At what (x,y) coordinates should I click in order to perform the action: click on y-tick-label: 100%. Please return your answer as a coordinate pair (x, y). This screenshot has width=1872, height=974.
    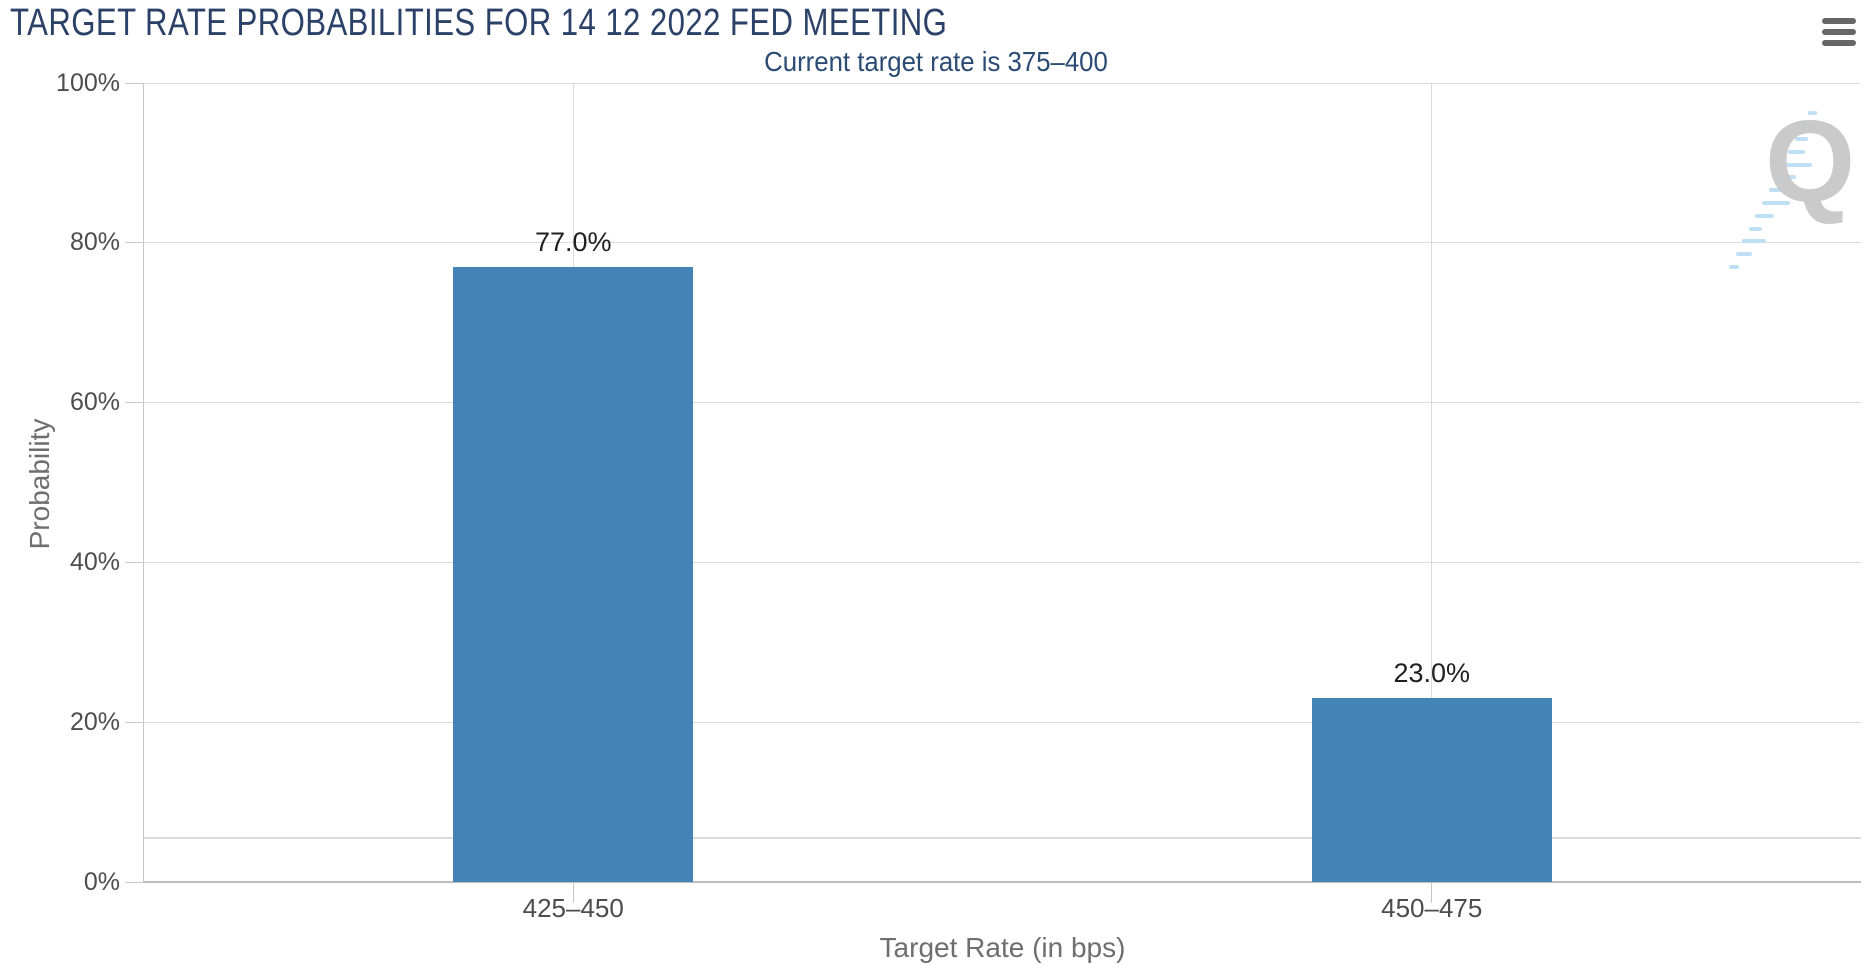
    Looking at the image, I should click on (88, 82).